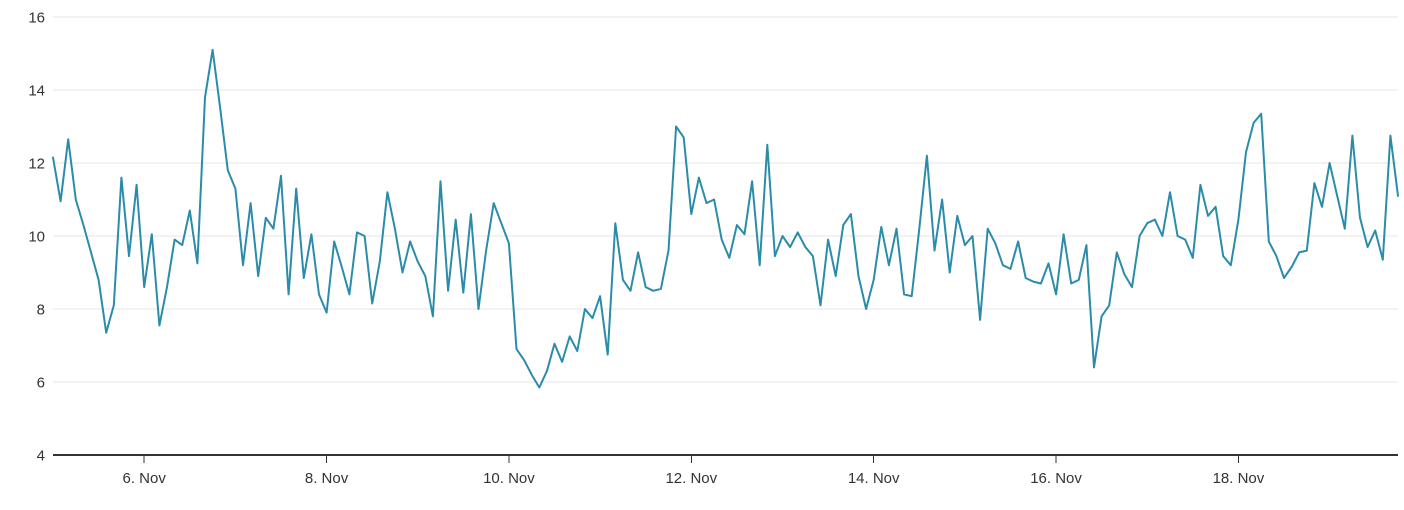 This screenshot has width=1404, height=510. Describe the element at coordinates (691, 478) in the screenshot. I see `x-tick-label: 12. Nov` at that location.